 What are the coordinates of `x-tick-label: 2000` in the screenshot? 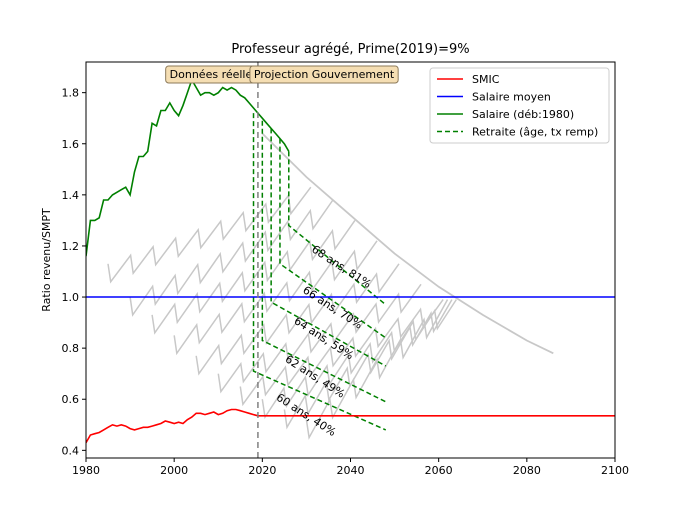 It's located at (174, 470).